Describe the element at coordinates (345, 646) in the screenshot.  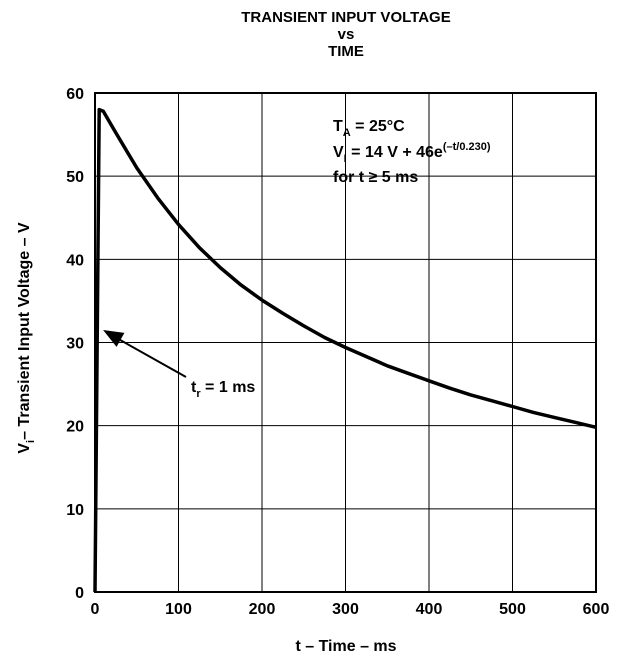
I see `x-axis-label: t – Time – ms` at that location.